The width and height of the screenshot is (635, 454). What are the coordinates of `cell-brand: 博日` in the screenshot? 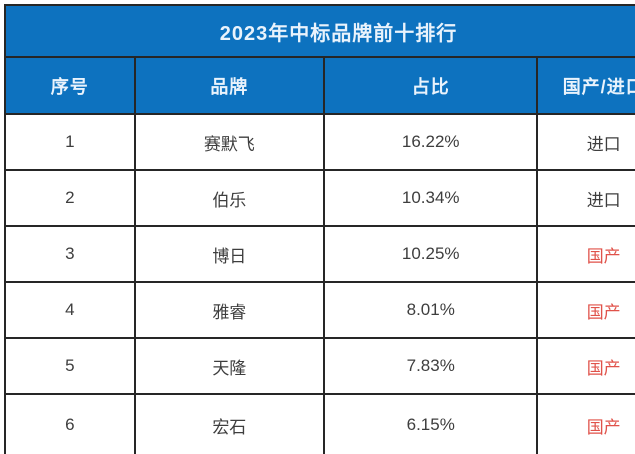 It's located at (230, 255).